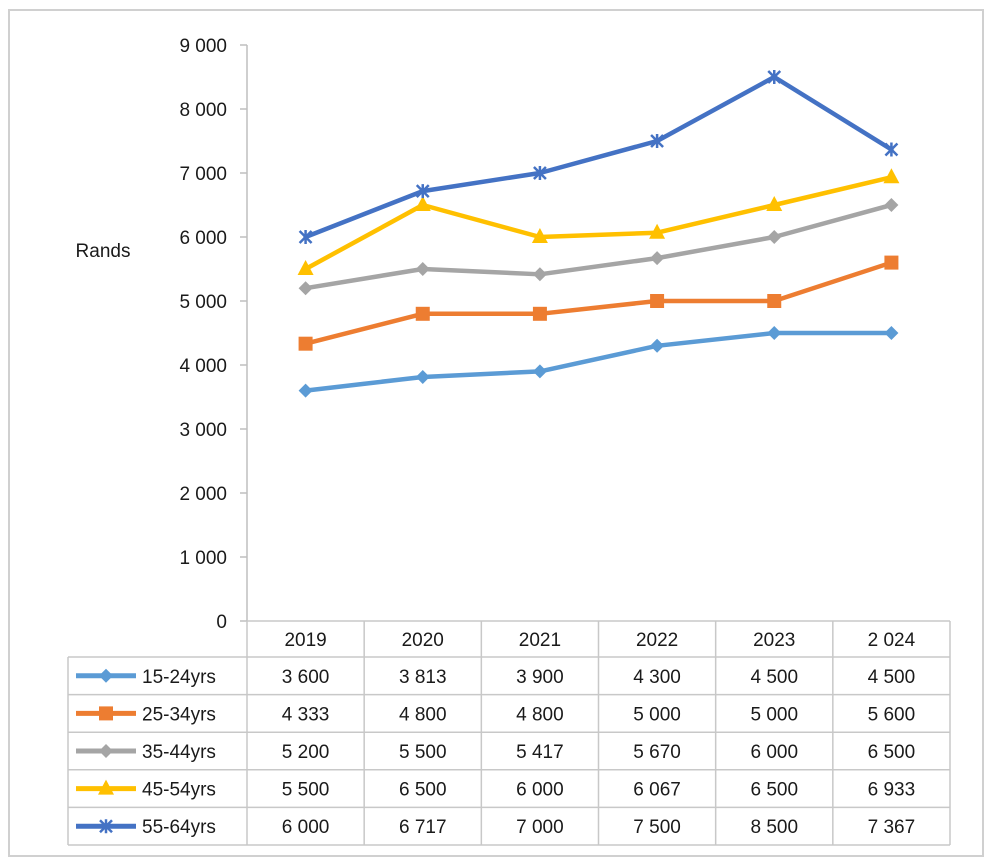  Describe the element at coordinates (203, 174) in the screenshot. I see `y-tick-label: 7 000` at that location.